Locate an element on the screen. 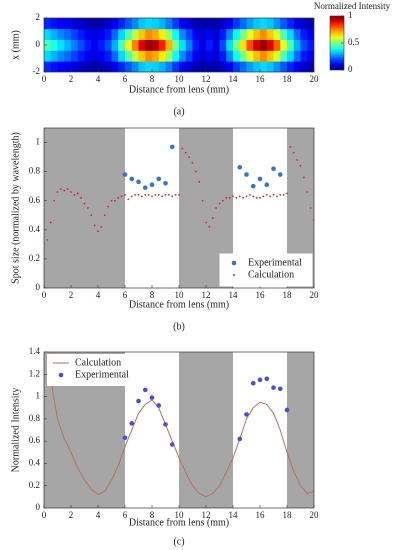 The image size is (408, 550). x-tick-label: 6 is located at coordinates (125, 515).